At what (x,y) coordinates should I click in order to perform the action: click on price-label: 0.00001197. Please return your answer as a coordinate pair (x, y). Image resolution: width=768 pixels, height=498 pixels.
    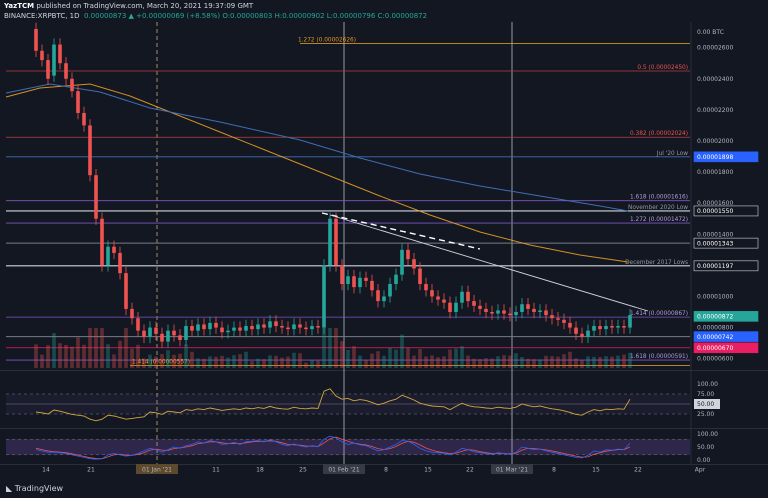
    Looking at the image, I should click on (715, 266).